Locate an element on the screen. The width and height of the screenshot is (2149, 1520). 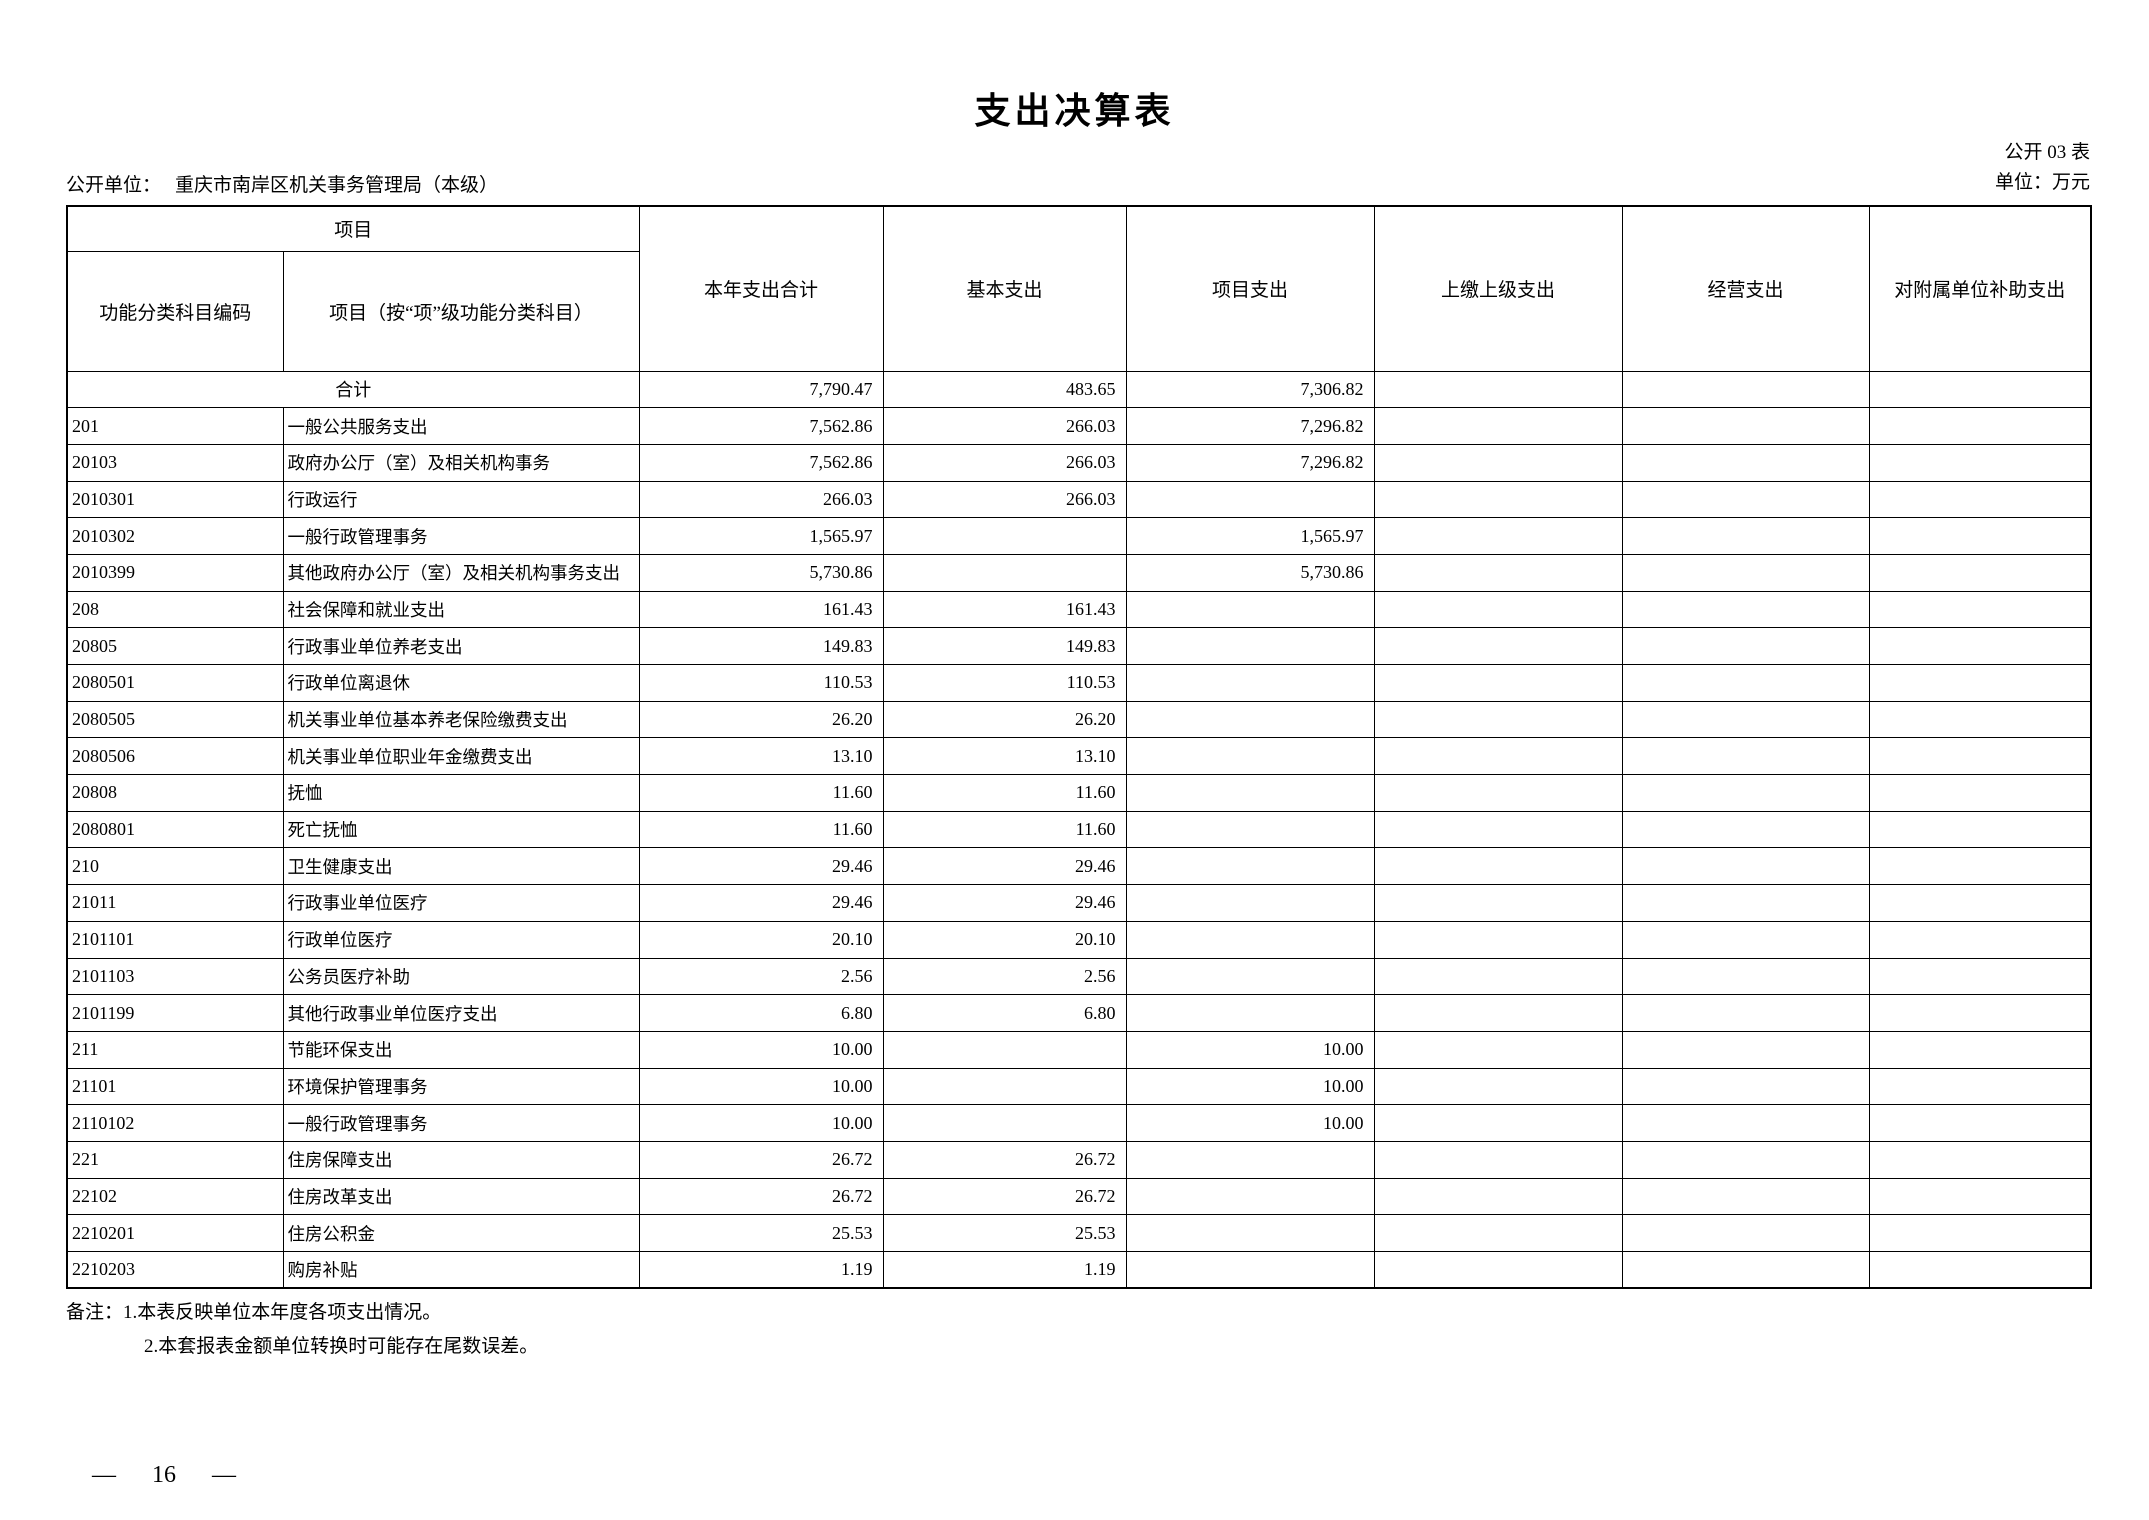
table-row: 21011 行政事业单位医疗 29.46 29.46 is located at coordinates (1079, 903).